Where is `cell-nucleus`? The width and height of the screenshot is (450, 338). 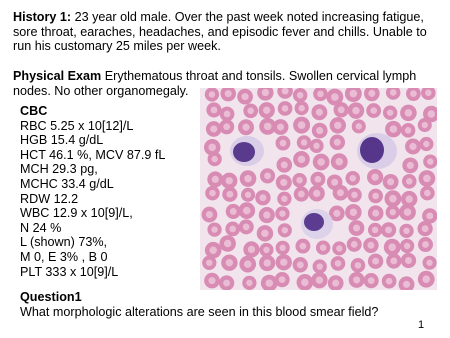 cell-nucleus is located at coordinates (244, 152).